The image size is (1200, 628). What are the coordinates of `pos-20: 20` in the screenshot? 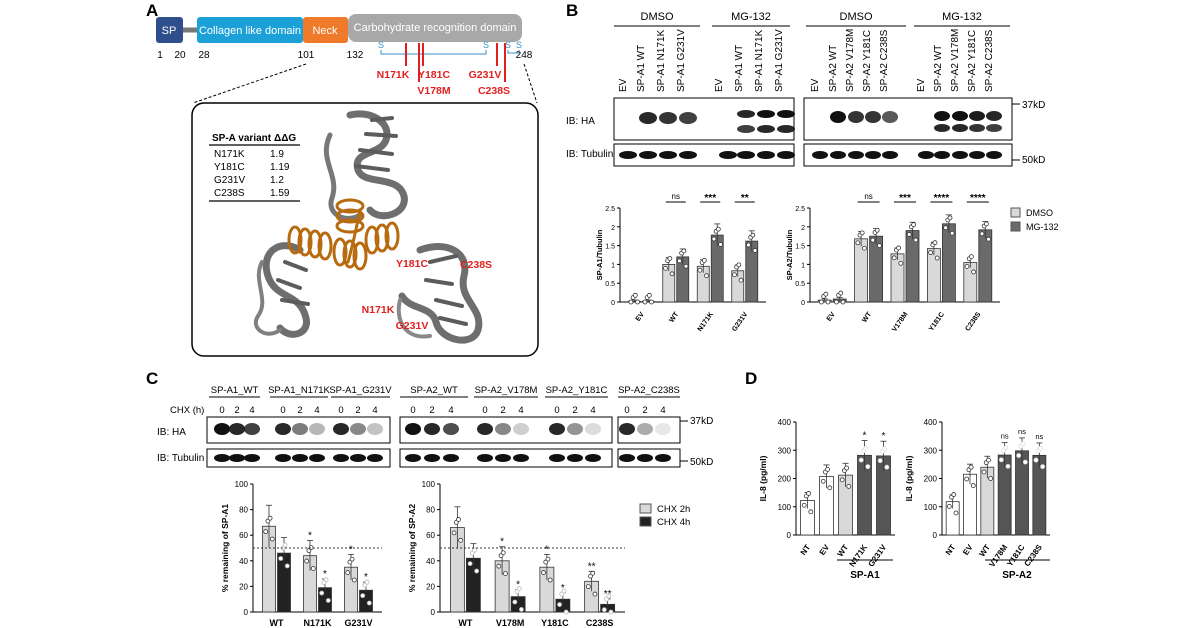 It's located at (180, 55).